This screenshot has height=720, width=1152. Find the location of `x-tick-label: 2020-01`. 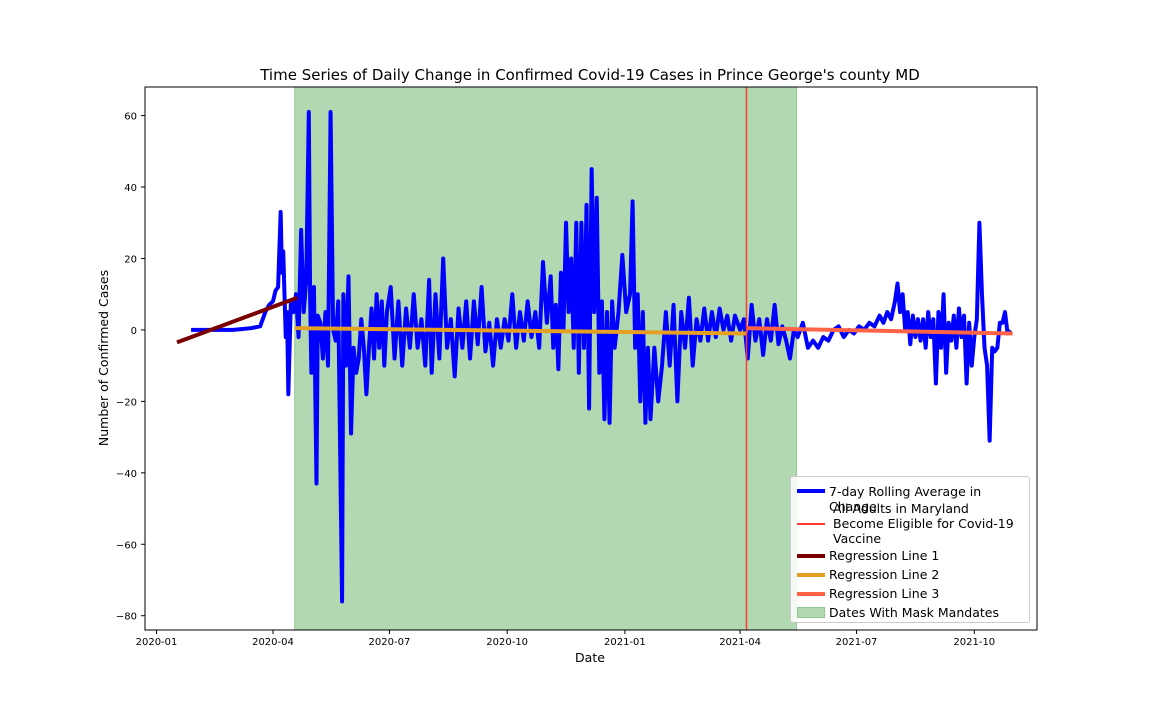

x-tick-label: 2020-01 is located at coordinates (157, 642).